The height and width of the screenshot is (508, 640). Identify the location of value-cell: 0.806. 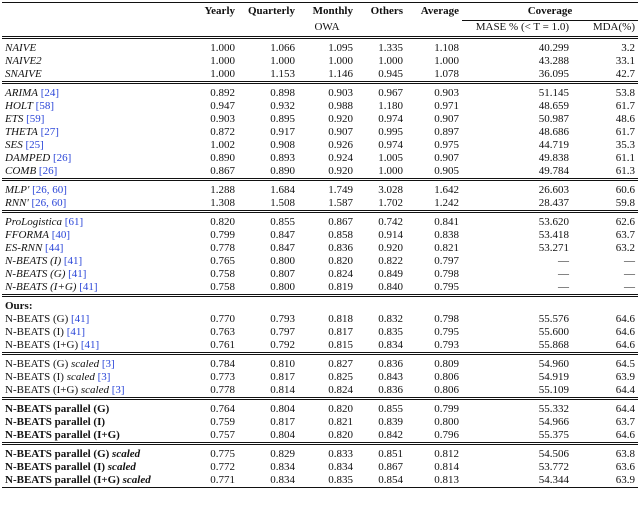
(446, 390).